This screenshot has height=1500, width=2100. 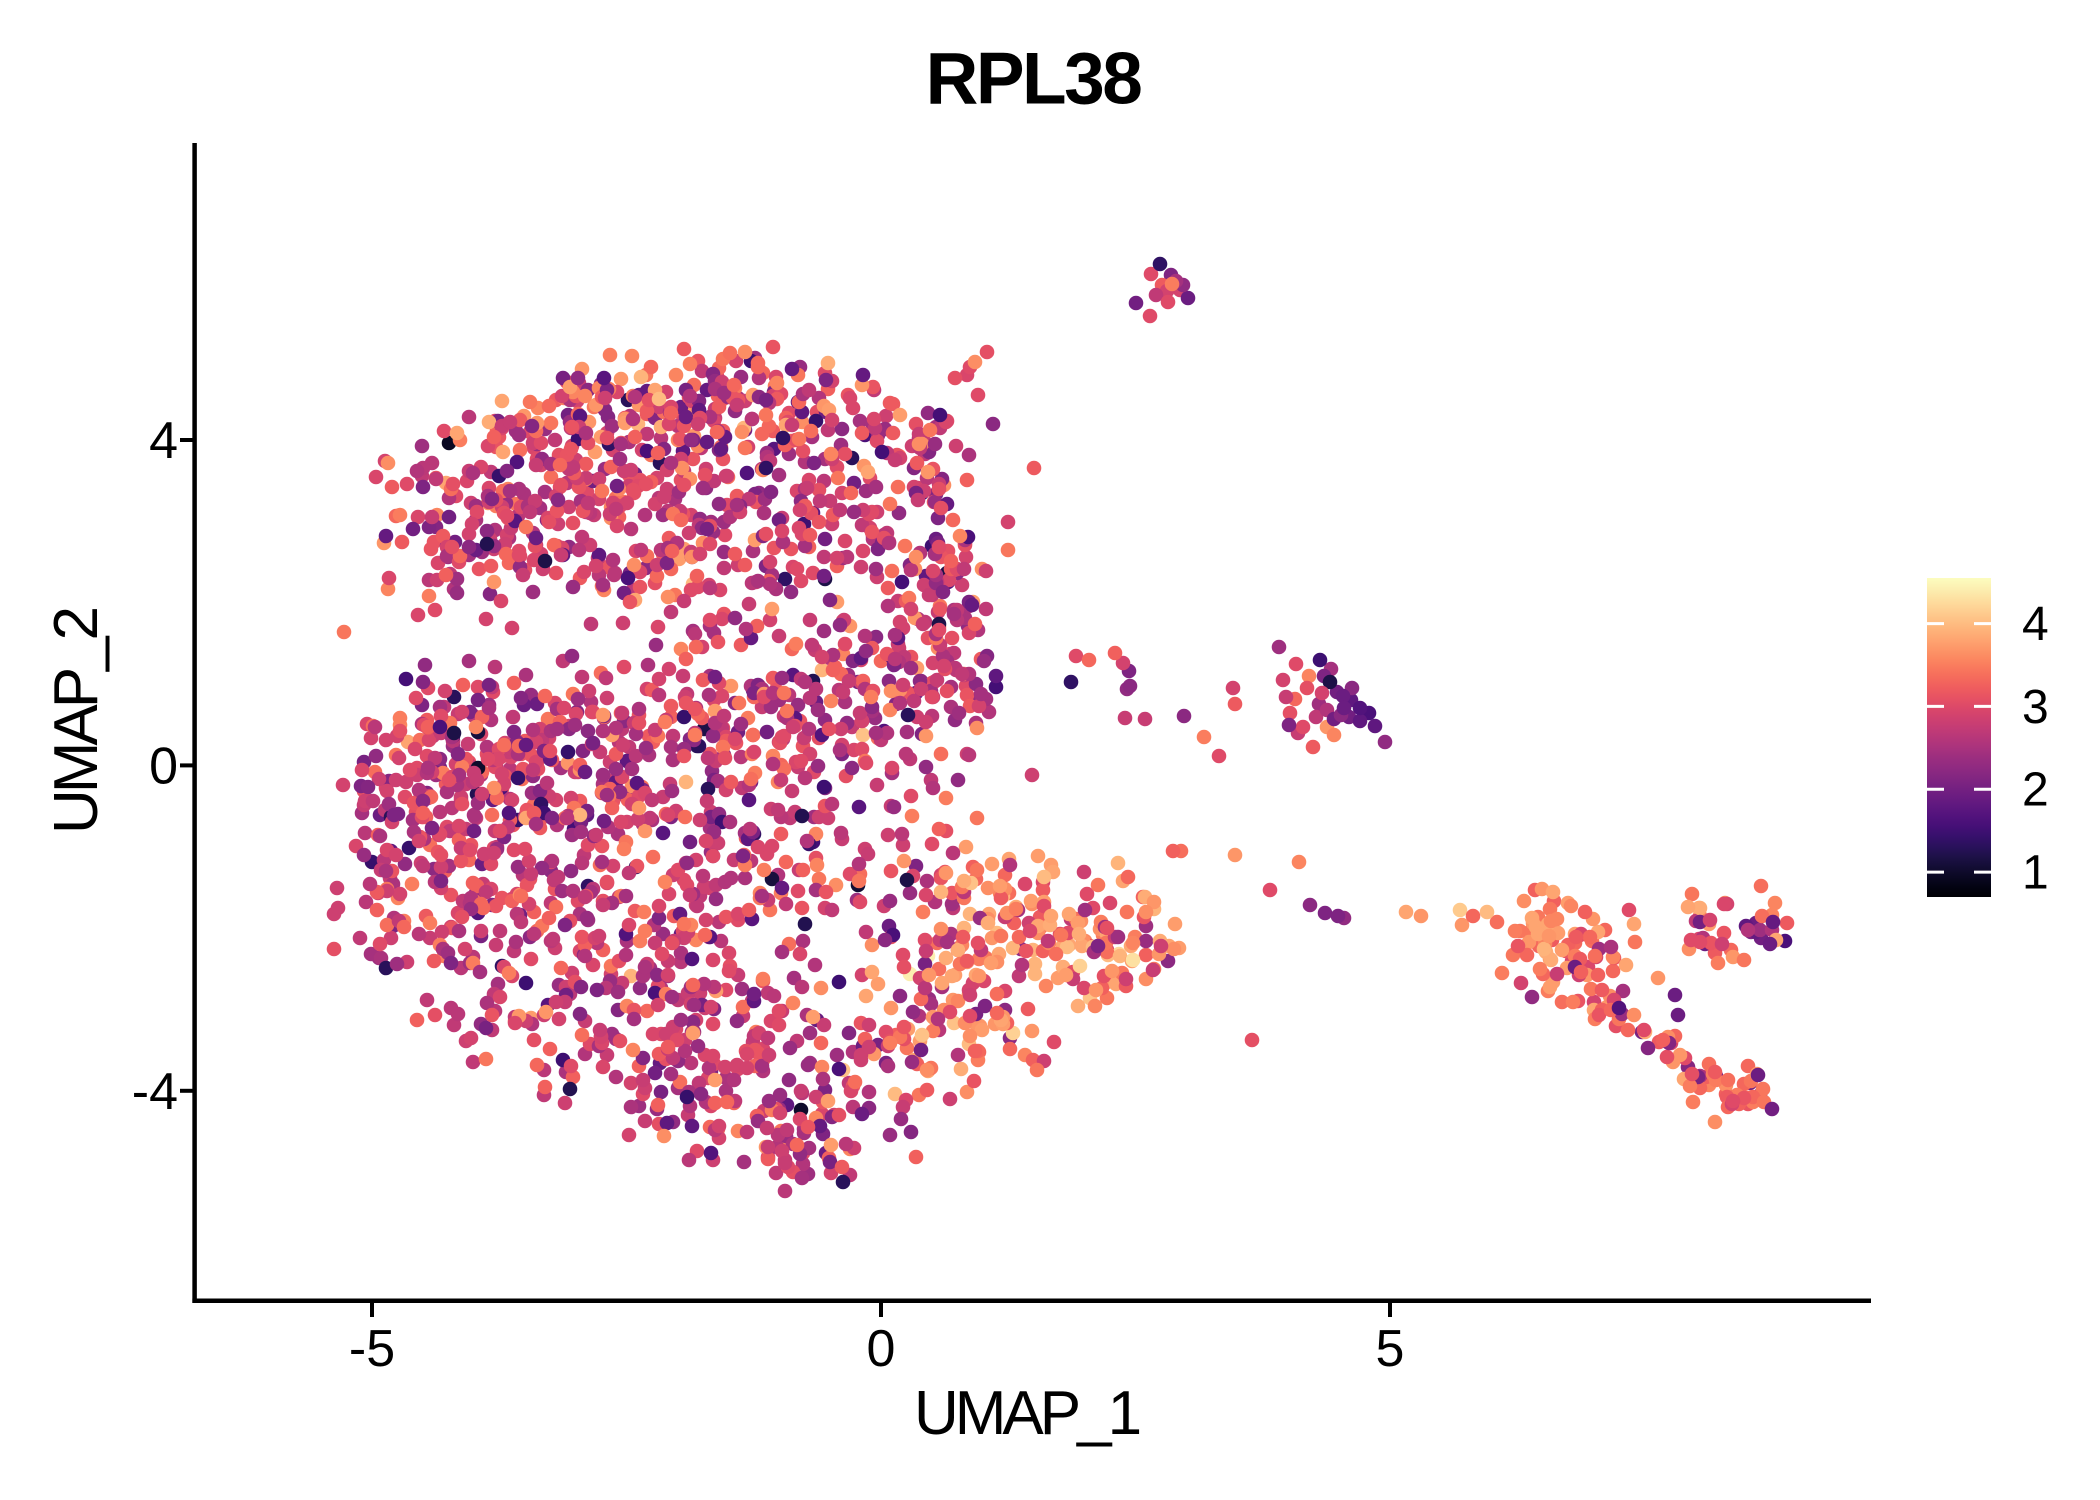 What do you see at coordinates (2035, 707) in the screenshot?
I see `svg-text: 3` at bounding box center [2035, 707].